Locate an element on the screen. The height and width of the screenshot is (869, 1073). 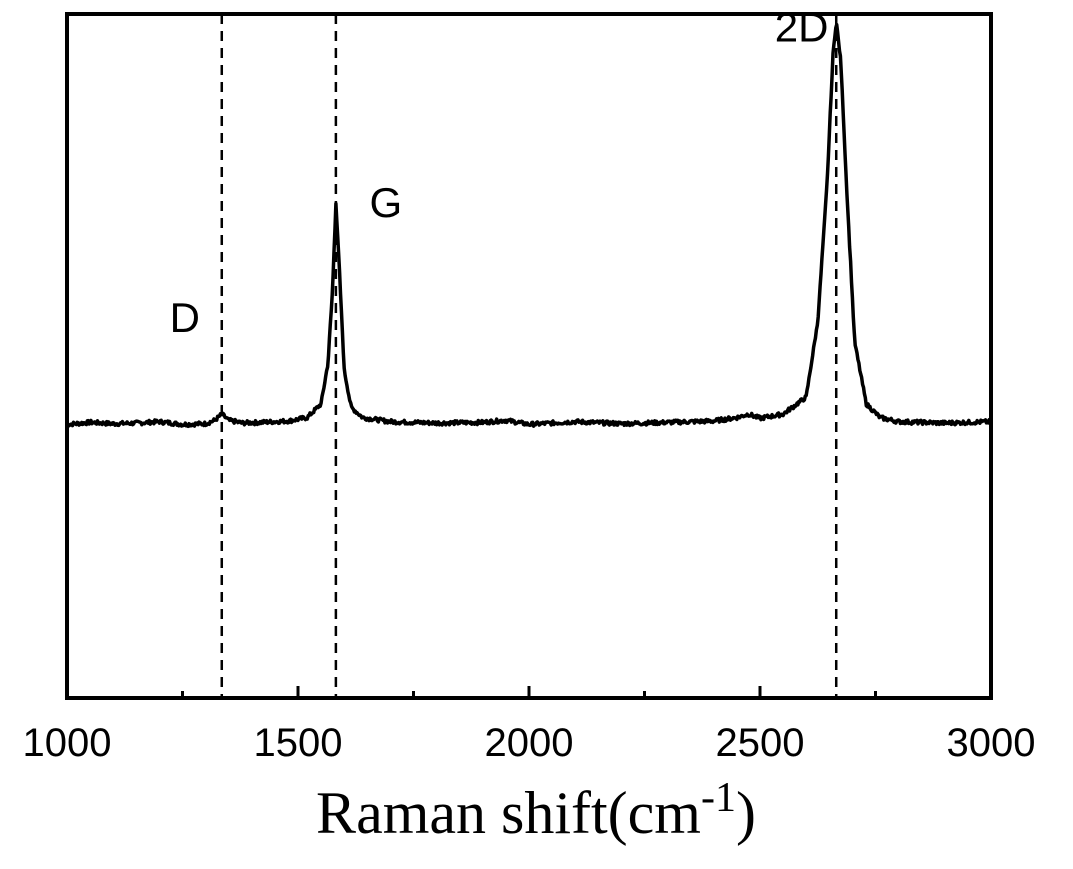
x-axis-label-superscript: -1 is located at coordinates (718, 798).